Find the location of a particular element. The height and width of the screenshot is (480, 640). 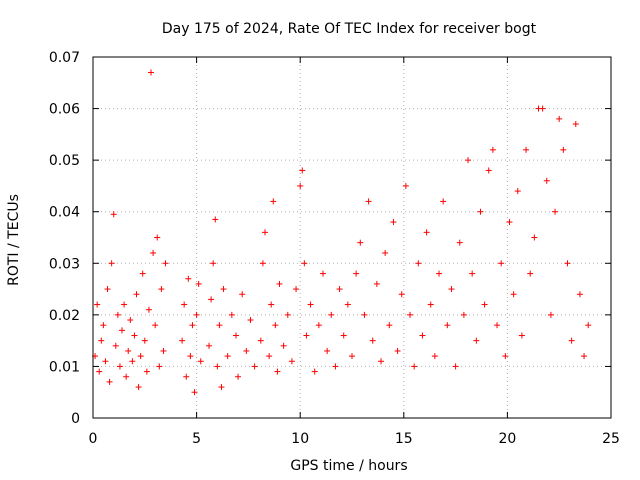

x-tick-label: 20 is located at coordinates (507, 439).